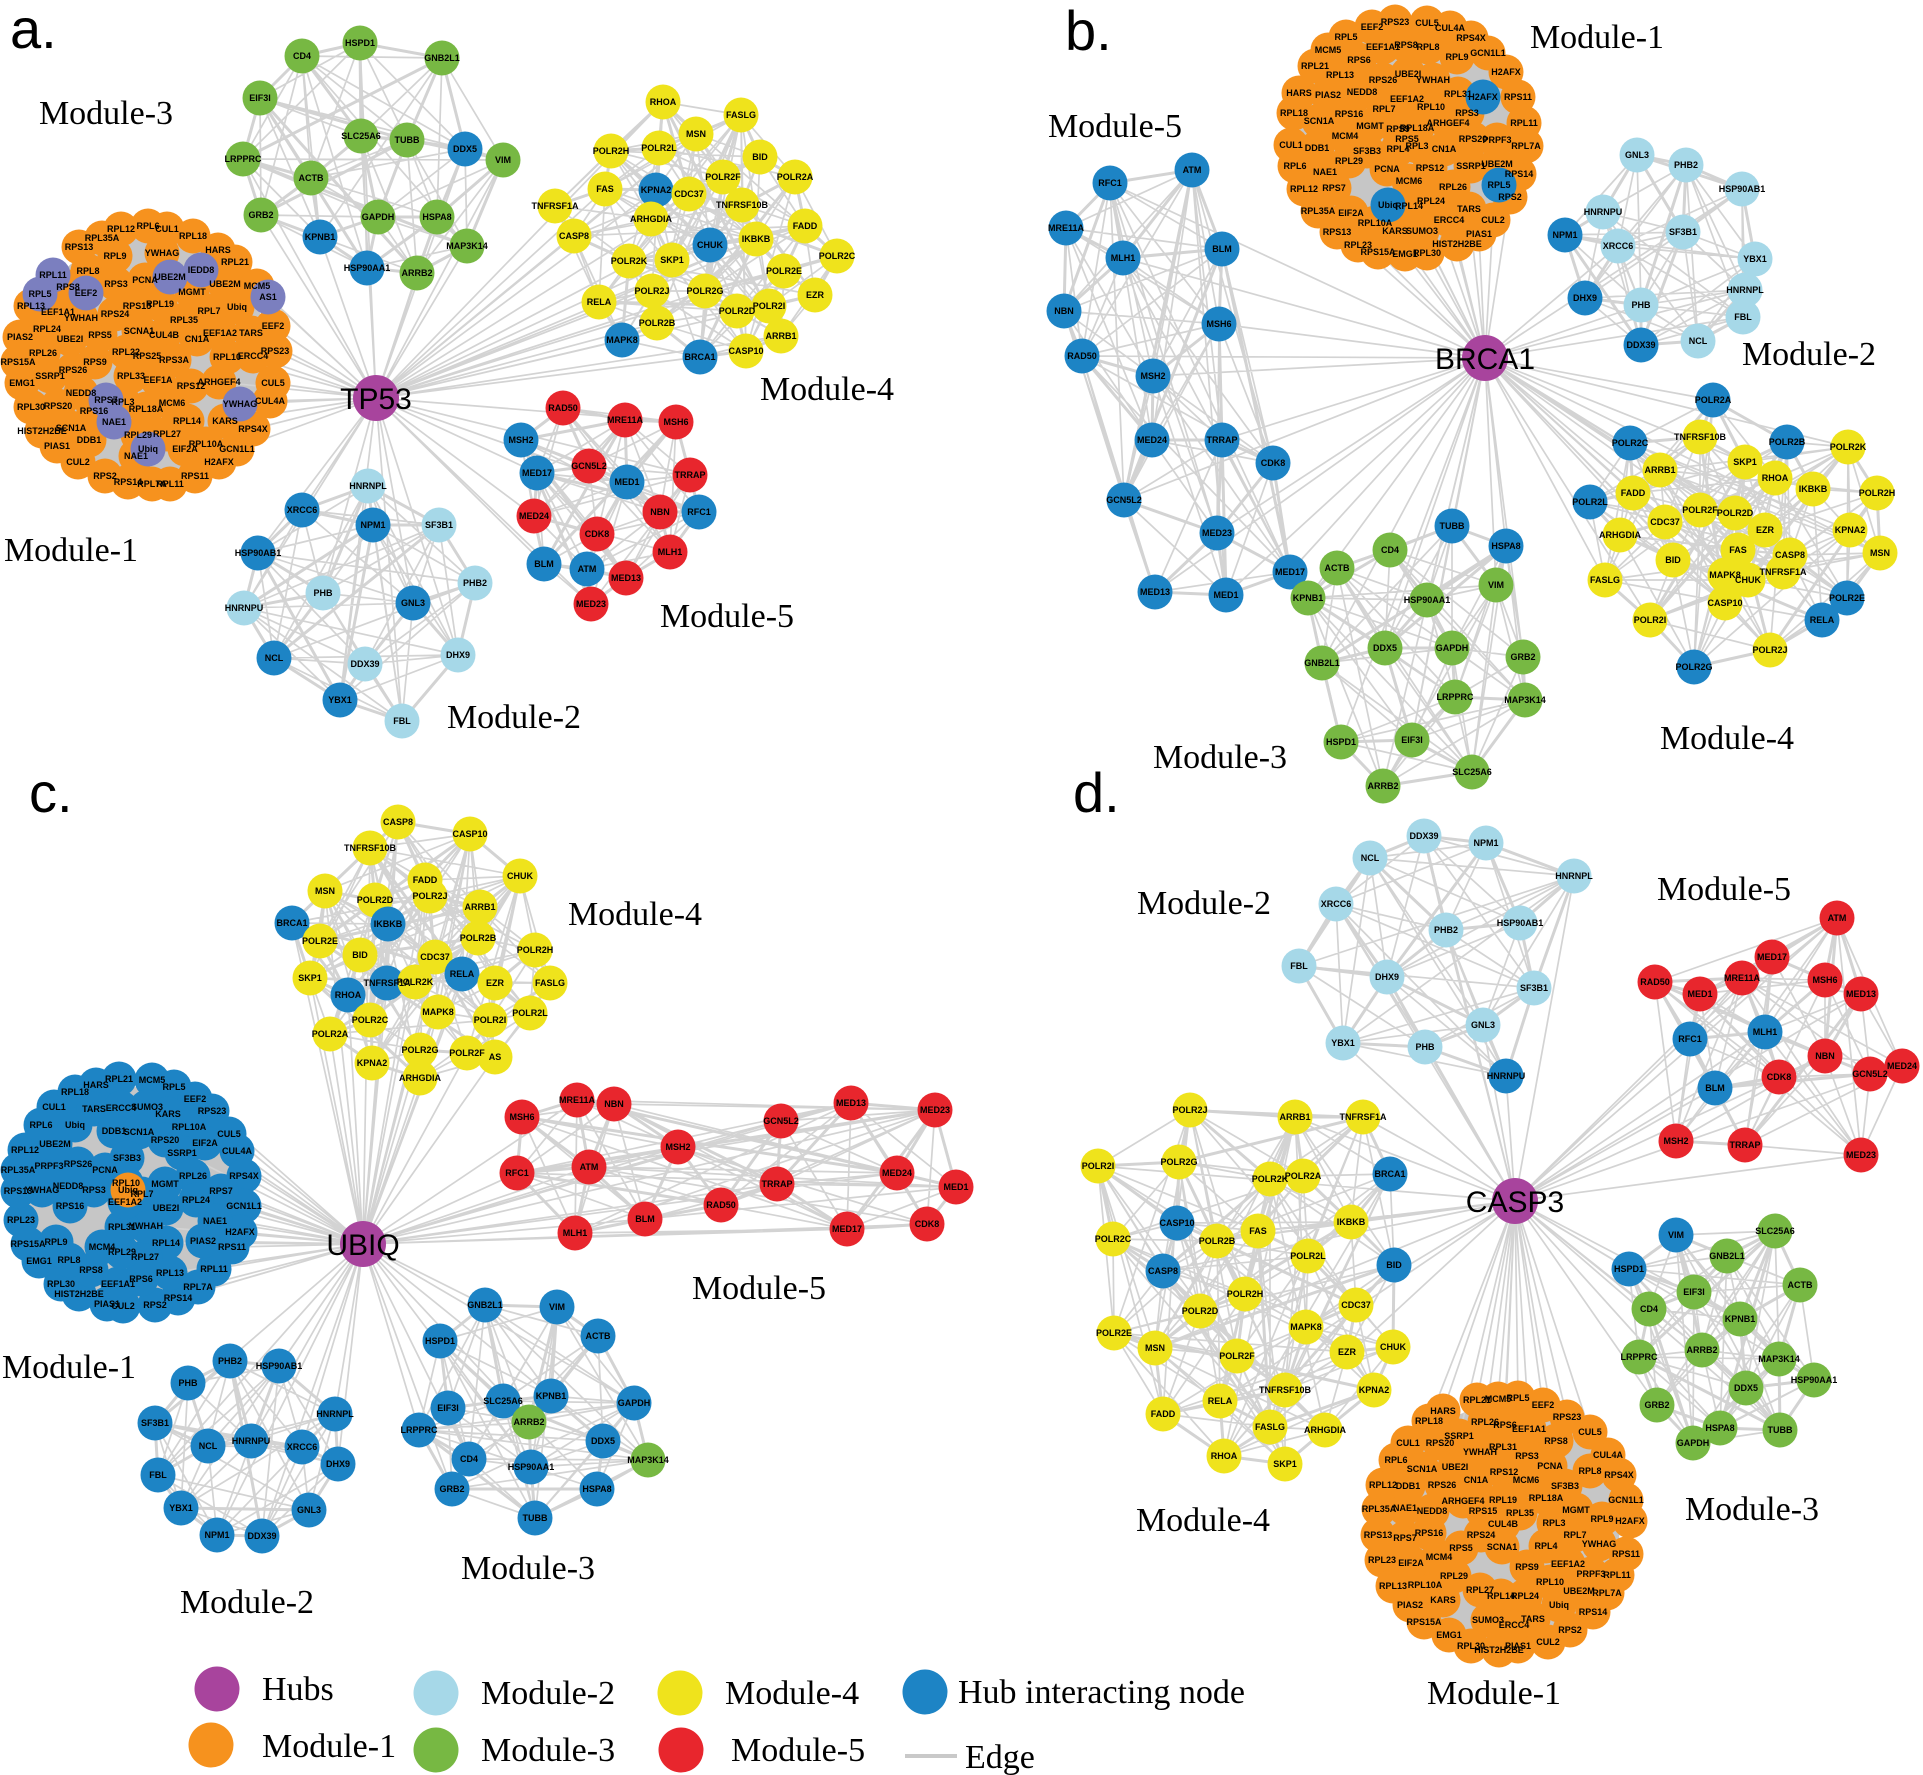 The height and width of the screenshot is (1775, 1923). Describe the element at coordinates (1397, 149) in the screenshot. I see `svg-text: RPL4` at that location.